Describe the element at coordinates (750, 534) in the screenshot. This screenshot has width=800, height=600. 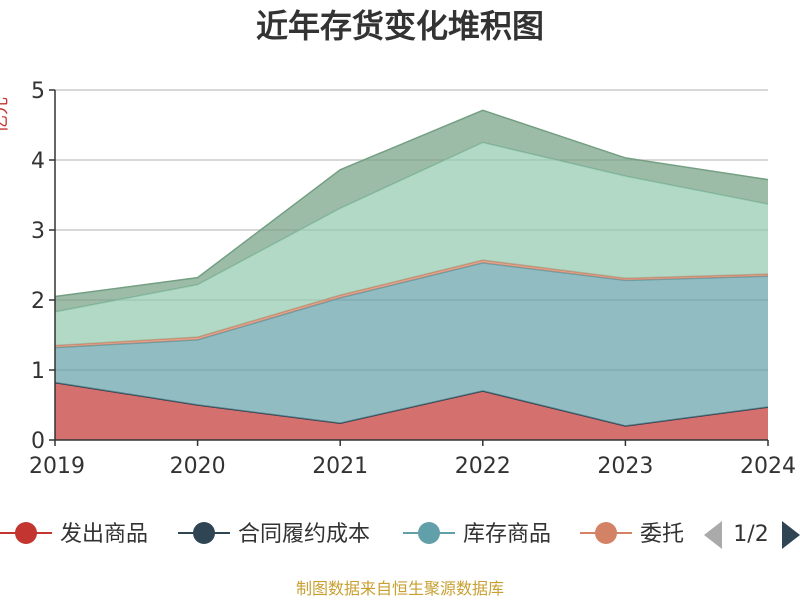
I see `legend-page-indicator: 1/2` at that location.